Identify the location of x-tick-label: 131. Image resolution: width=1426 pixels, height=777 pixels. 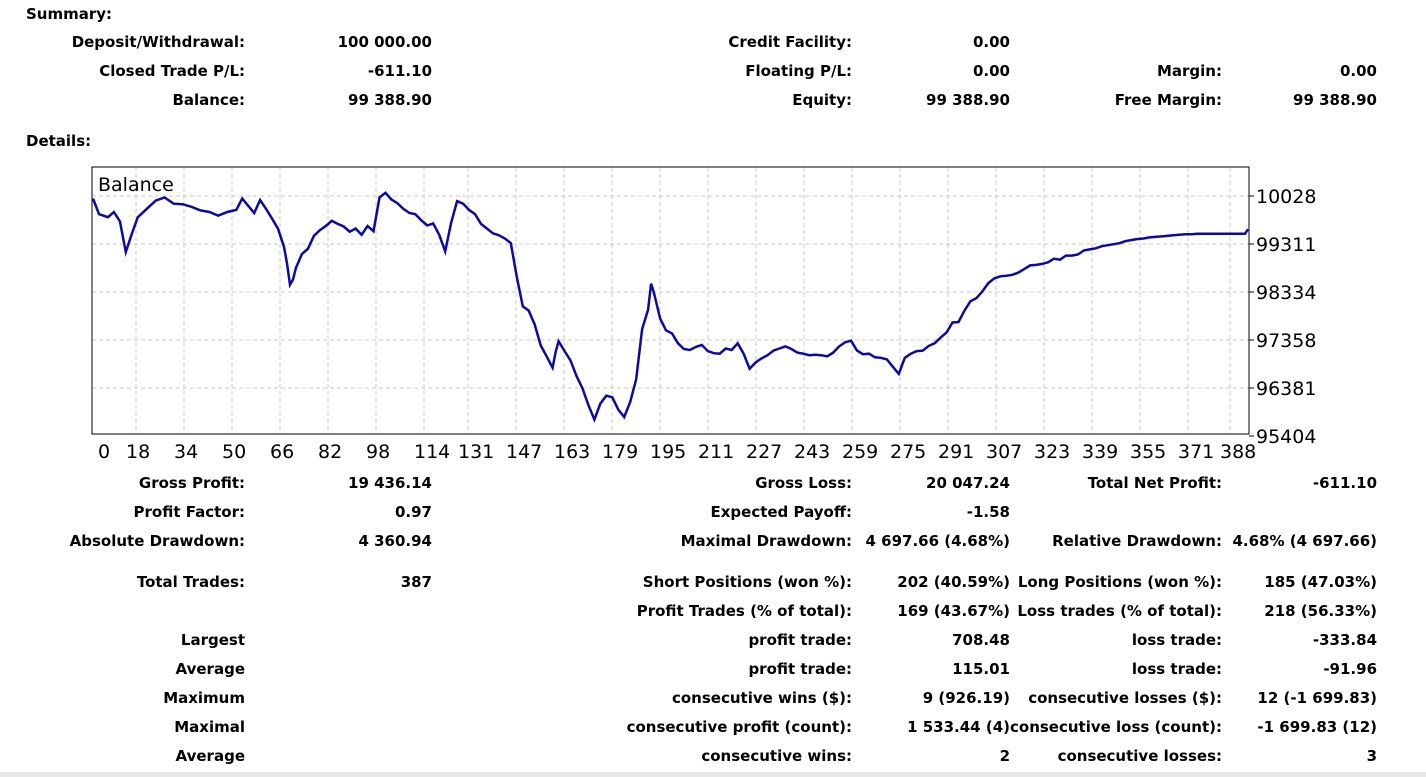
(476, 452).